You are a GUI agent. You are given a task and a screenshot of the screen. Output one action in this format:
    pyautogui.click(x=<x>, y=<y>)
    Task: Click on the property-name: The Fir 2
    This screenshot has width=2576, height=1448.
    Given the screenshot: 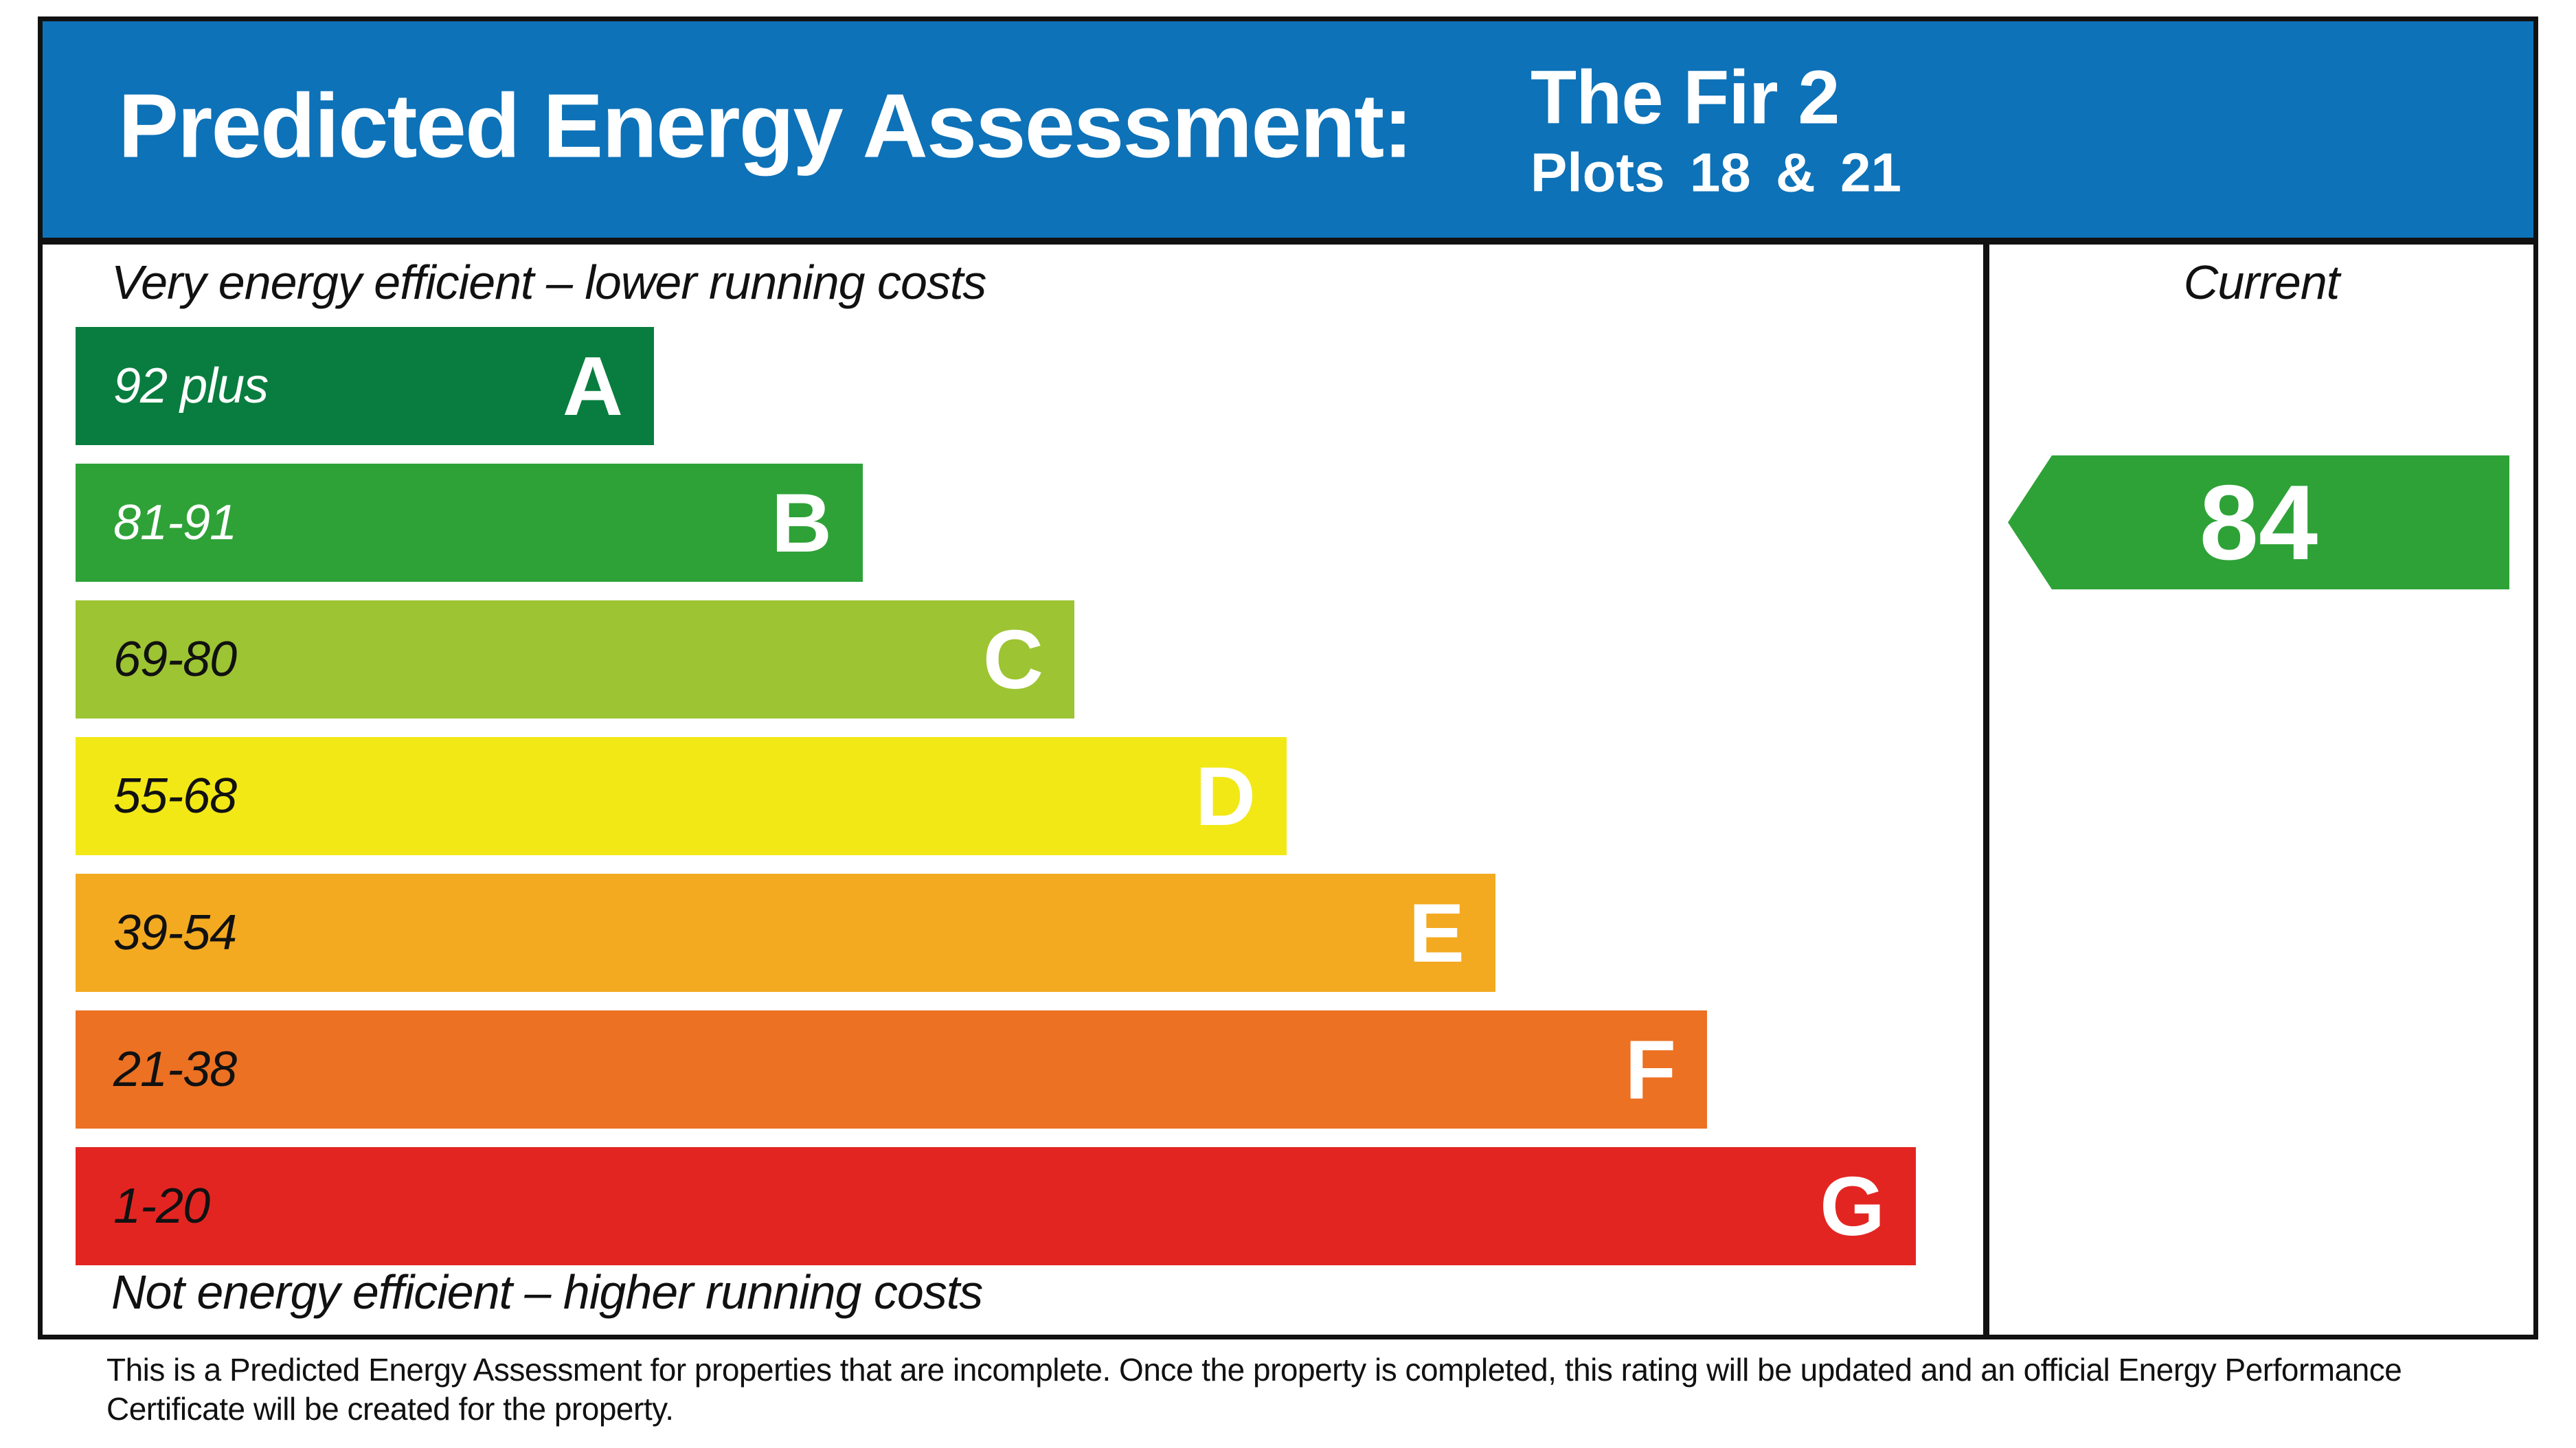 What is the action you would take?
    pyautogui.click(x=1685, y=96)
    